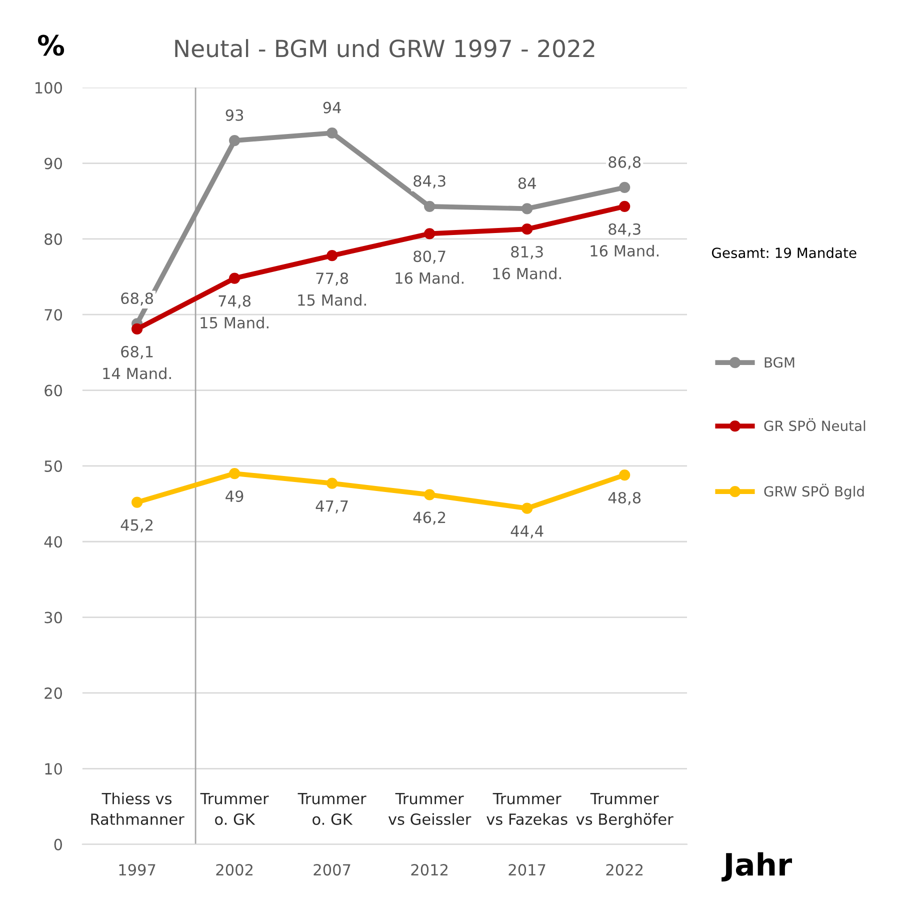 The width and height of the screenshot is (916, 903). What do you see at coordinates (815, 425) in the screenshot?
I see `legend-label: GR SPÖ Neutal` at bounding box center [815, 425].